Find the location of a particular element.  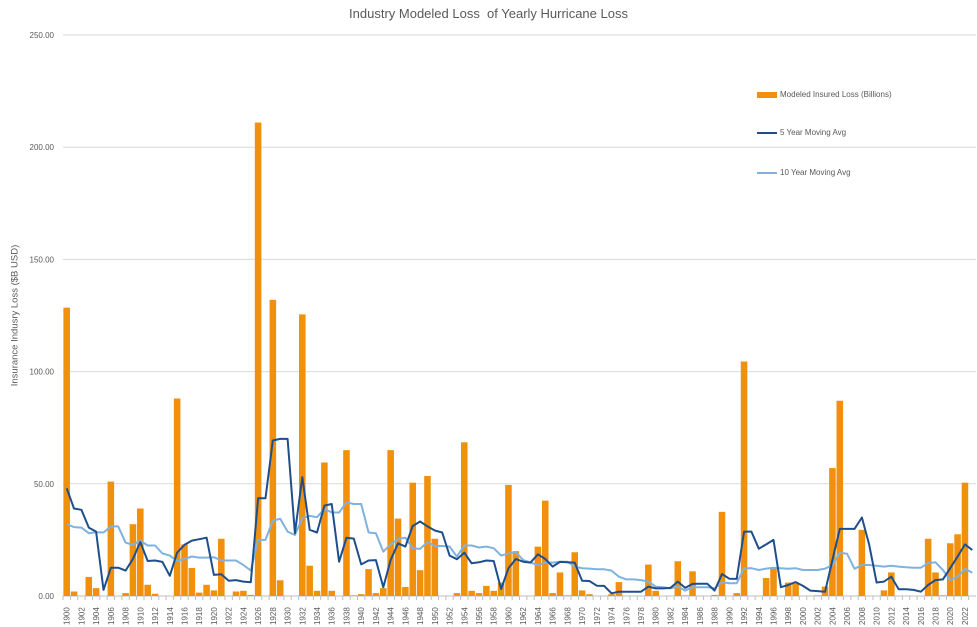

bar-1991 is located at coordinates (736, 594).